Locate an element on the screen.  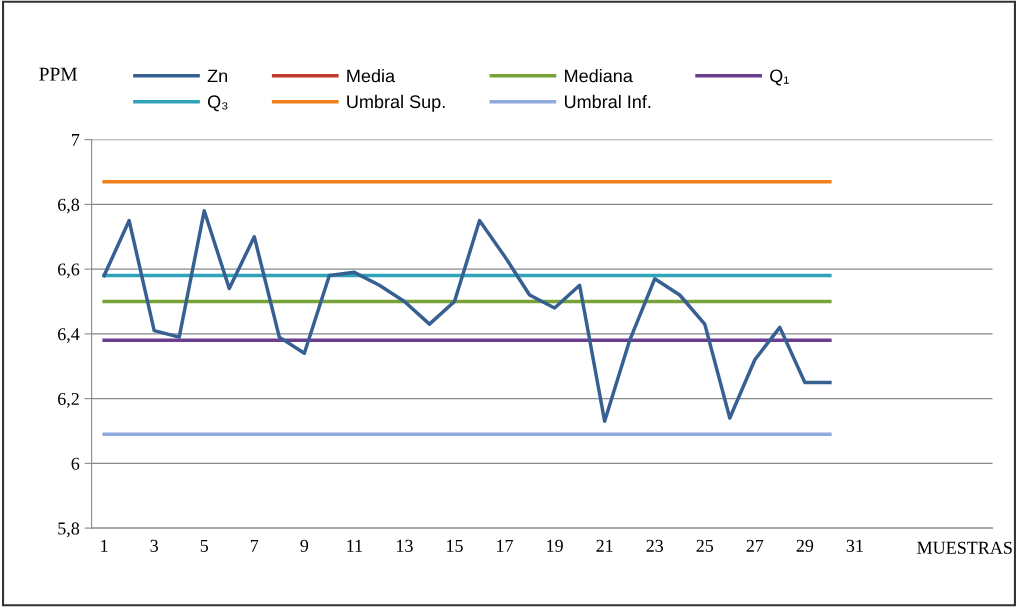
x-tick-label: 31 is located at coordinates (854, 545).